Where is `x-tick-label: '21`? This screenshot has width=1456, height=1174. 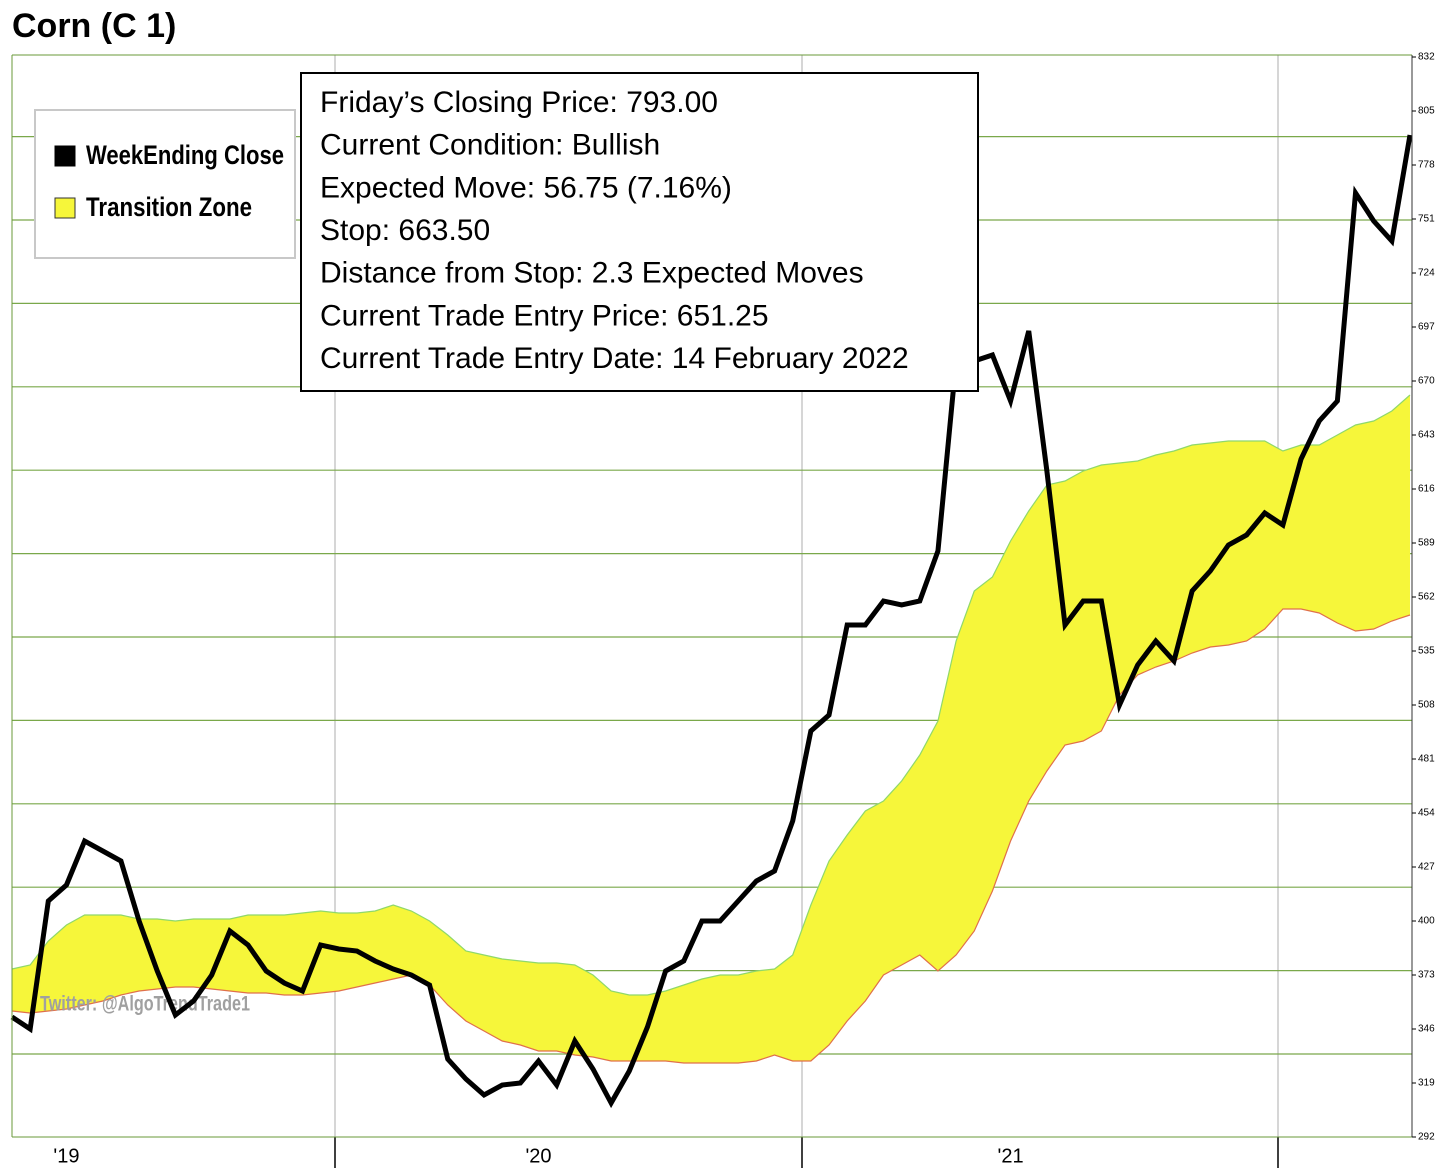 x-tick-label: '21 is located at coordinates (1011, 1156).